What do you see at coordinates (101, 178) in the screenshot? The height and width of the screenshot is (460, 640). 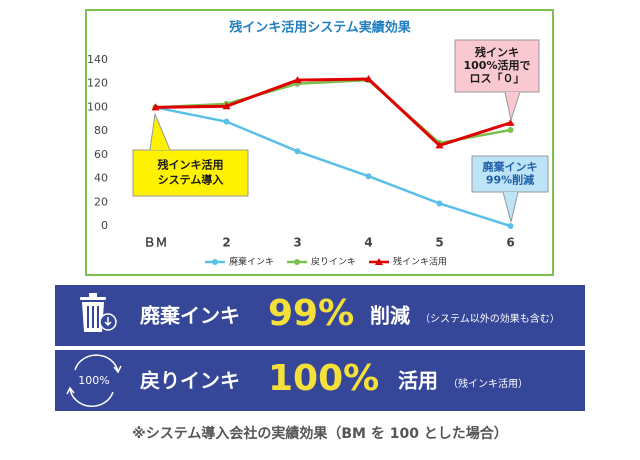 I see `y-tick-label: 40` at bounding box center [101, 178].